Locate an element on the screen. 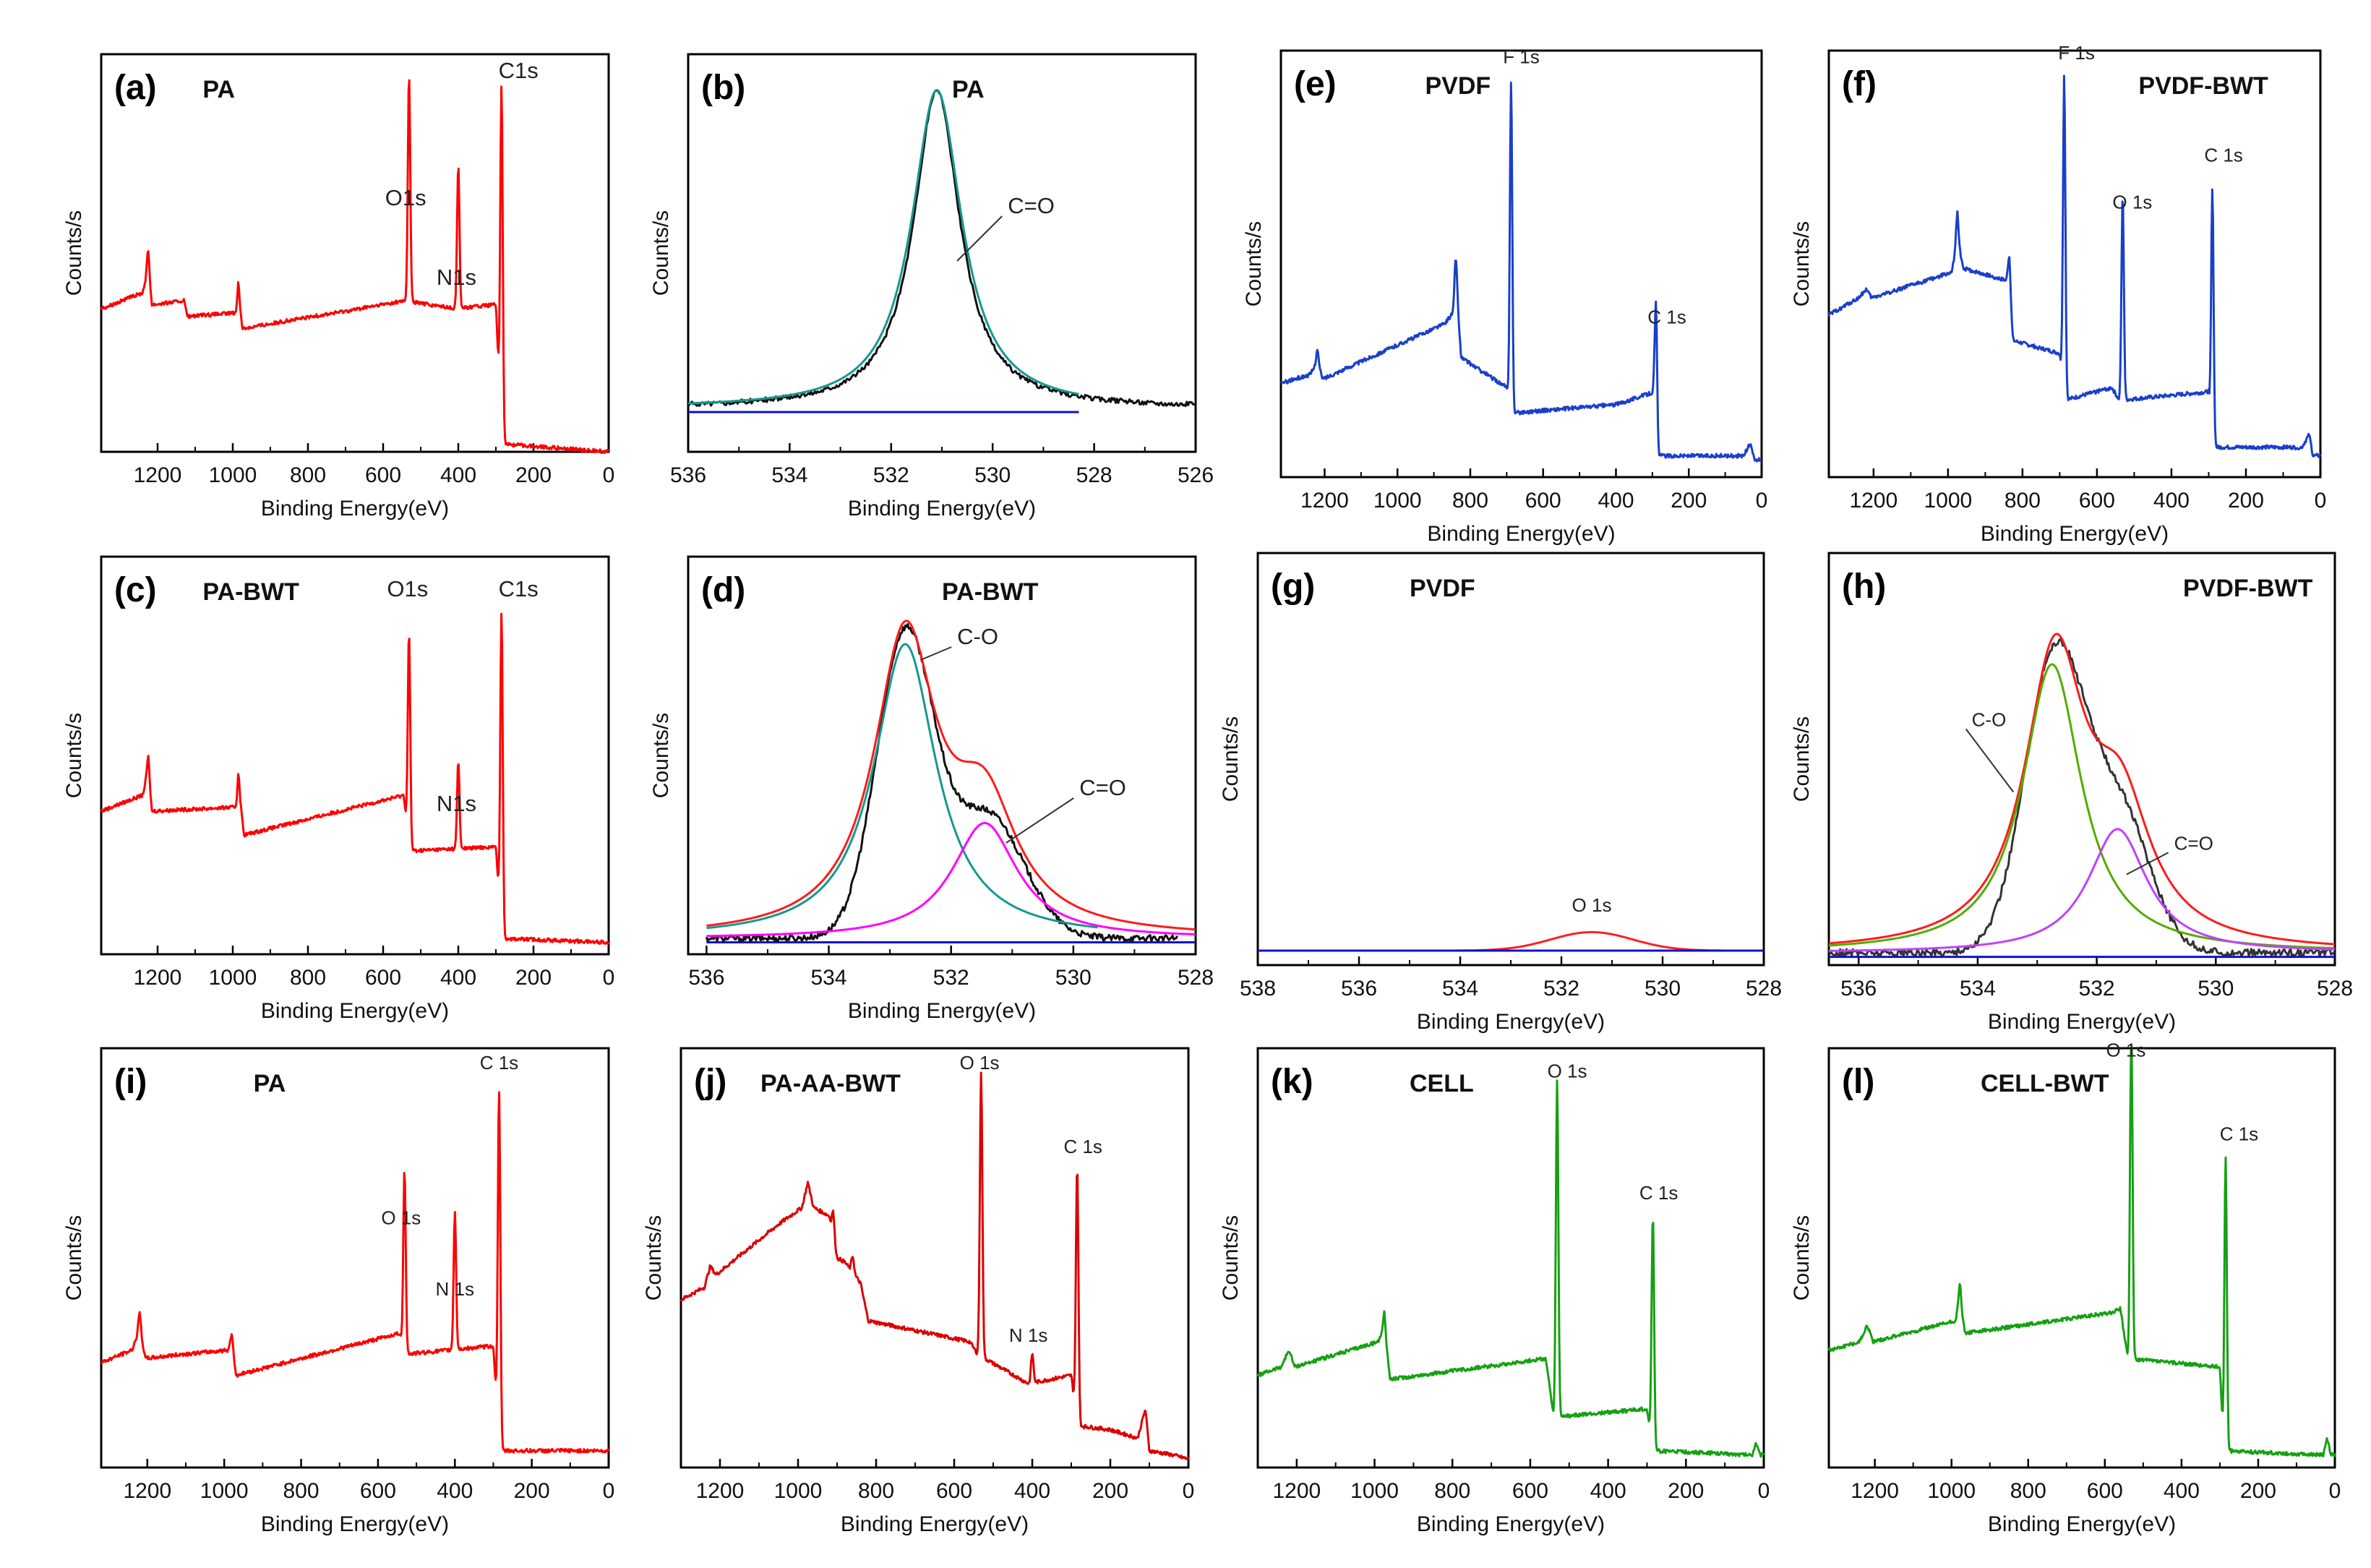 The image size is (2371, 1568). x-tick-label: 536 is located at coordinates (1859, 989).